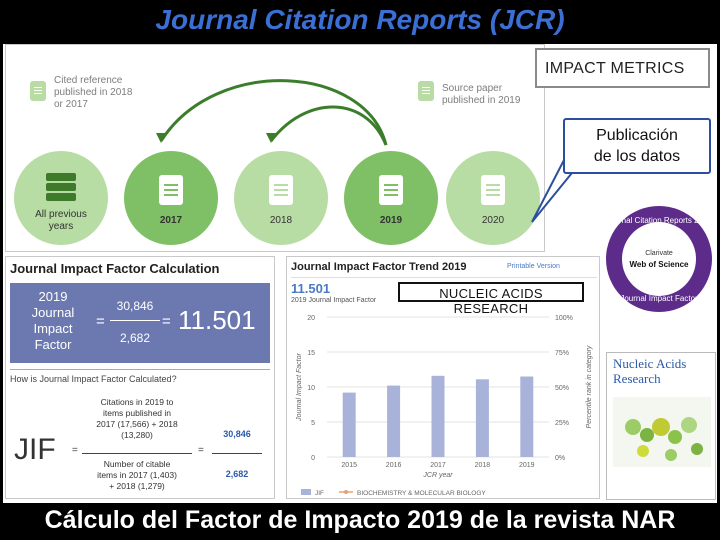 The width and height of the screenshot is (720, 540). Describe the element at coordinates (564, 318) in the screenshot. I see `y2-tick-label: 100%` at that location.